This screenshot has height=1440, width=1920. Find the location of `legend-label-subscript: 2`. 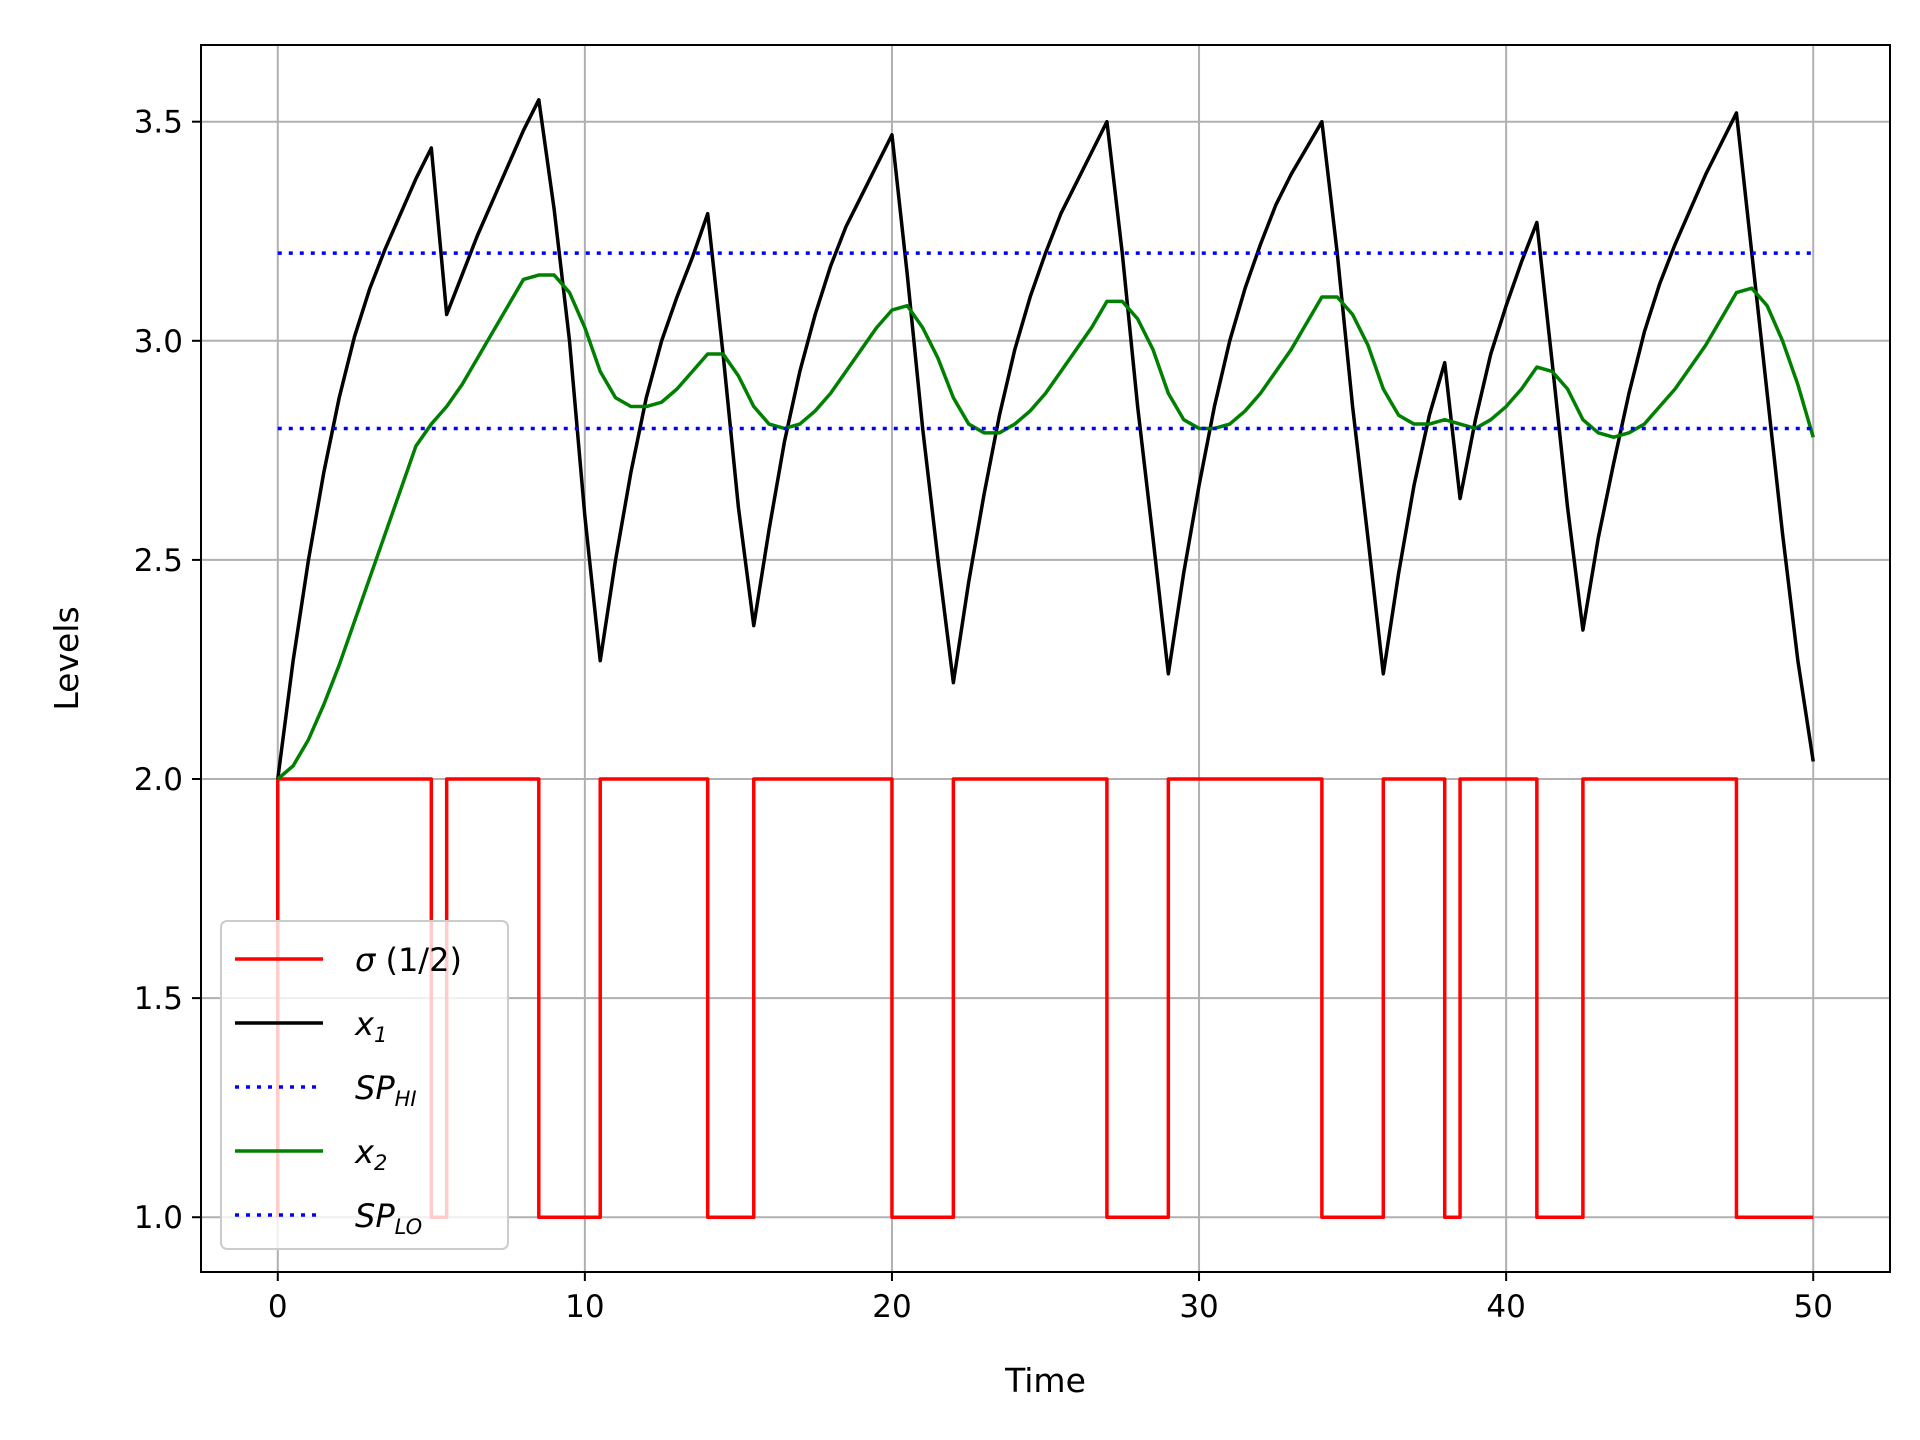

legend-label-subscript: 2 is located at coordinates (380, 1163).